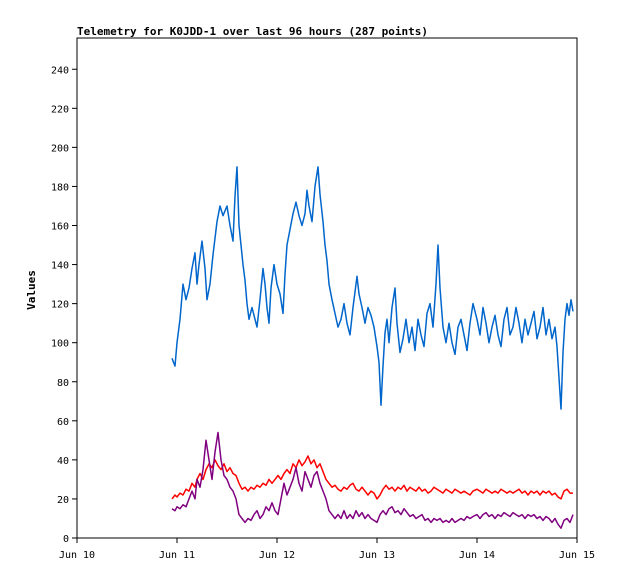 The width and height of the screenshot is (618, 583). I want to click on y-tick-label: 100, so click(60, 344).